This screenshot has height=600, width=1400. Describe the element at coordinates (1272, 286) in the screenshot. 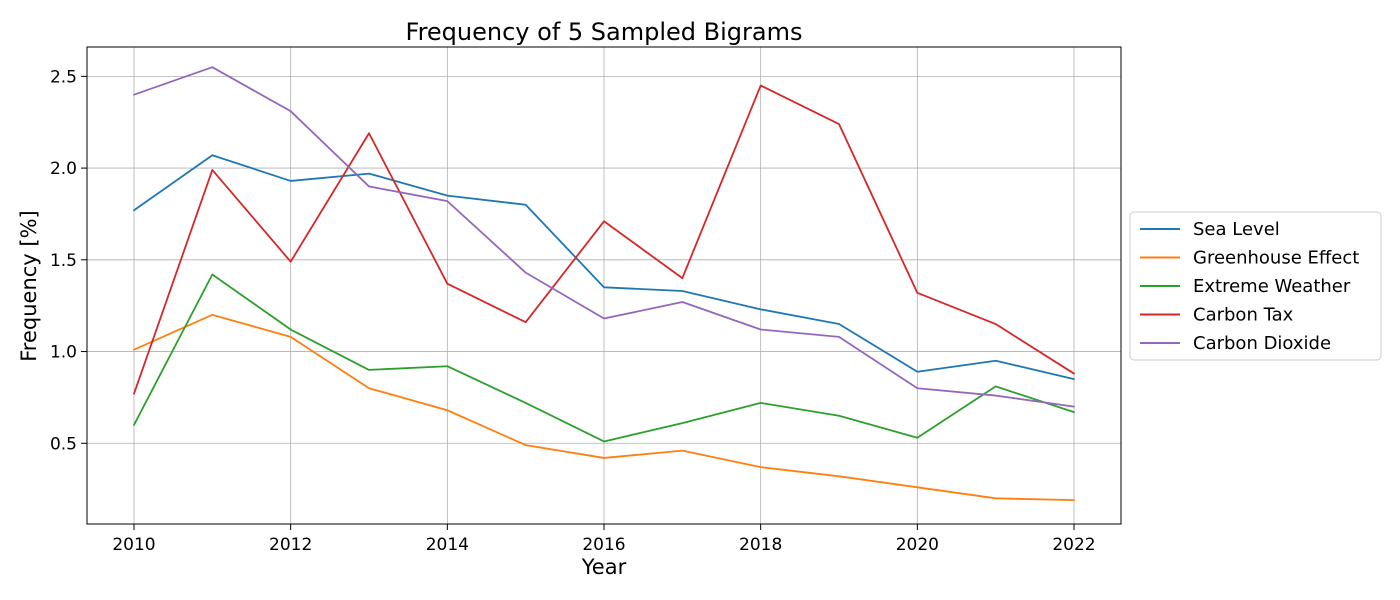

I see `legend-label-extreme-weather: Extreme Weather` at that location.